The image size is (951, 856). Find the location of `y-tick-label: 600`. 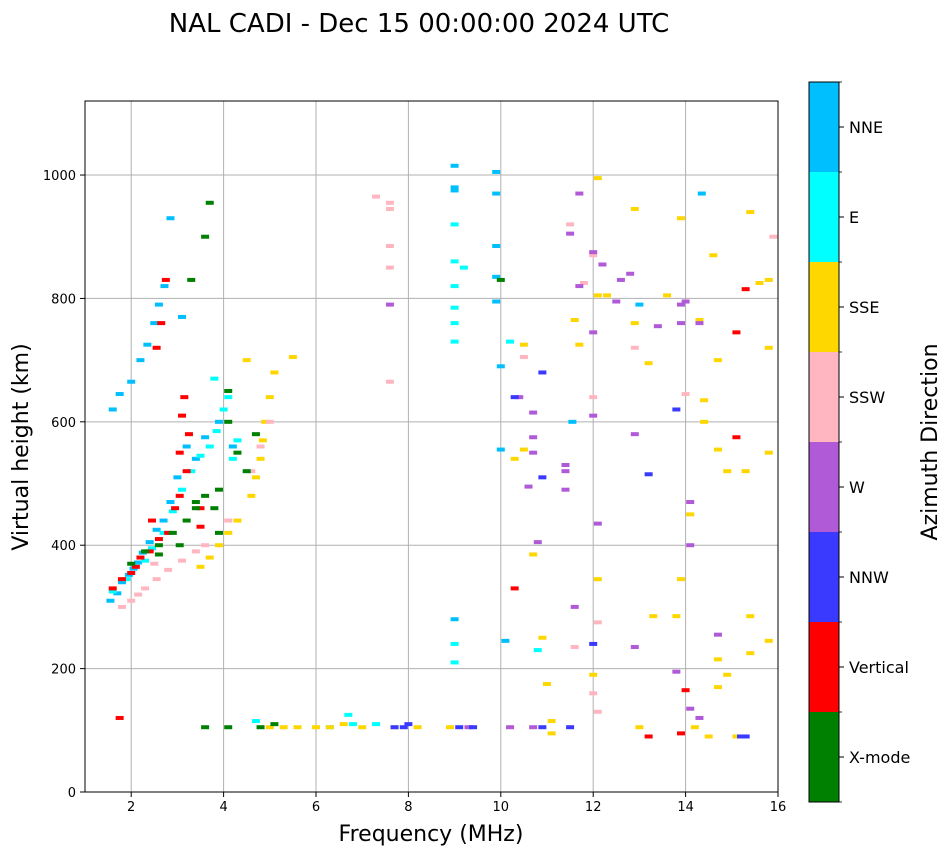

y-tick-label: 600 is located at coordinates (63, 423).